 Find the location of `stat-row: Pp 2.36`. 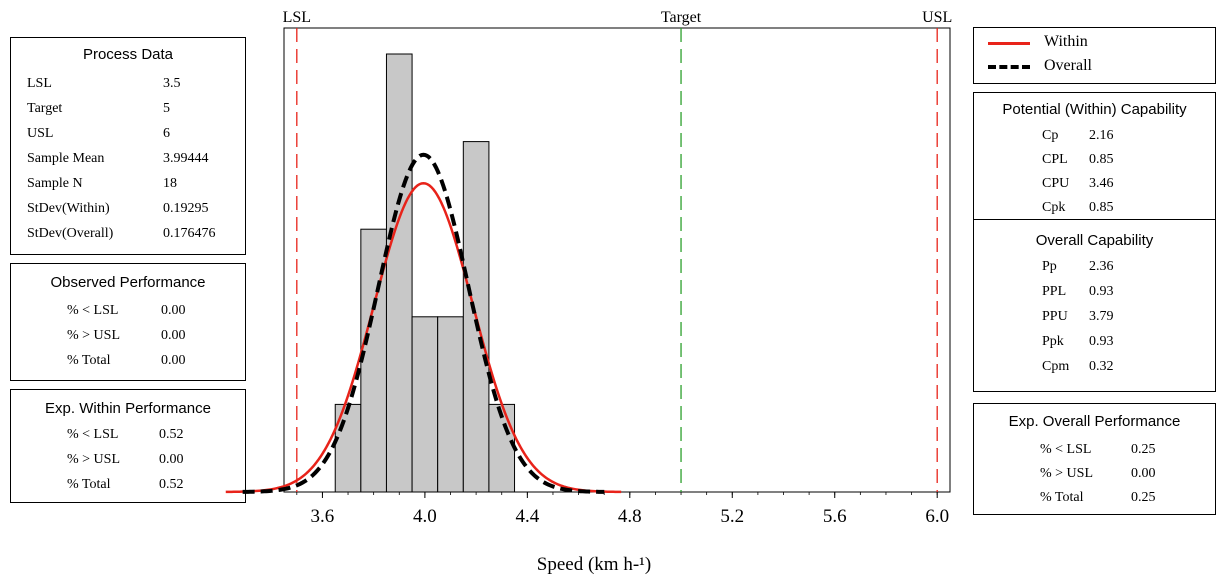

stat-row: Pp 2.36 is located at coordinates (1094, 268).